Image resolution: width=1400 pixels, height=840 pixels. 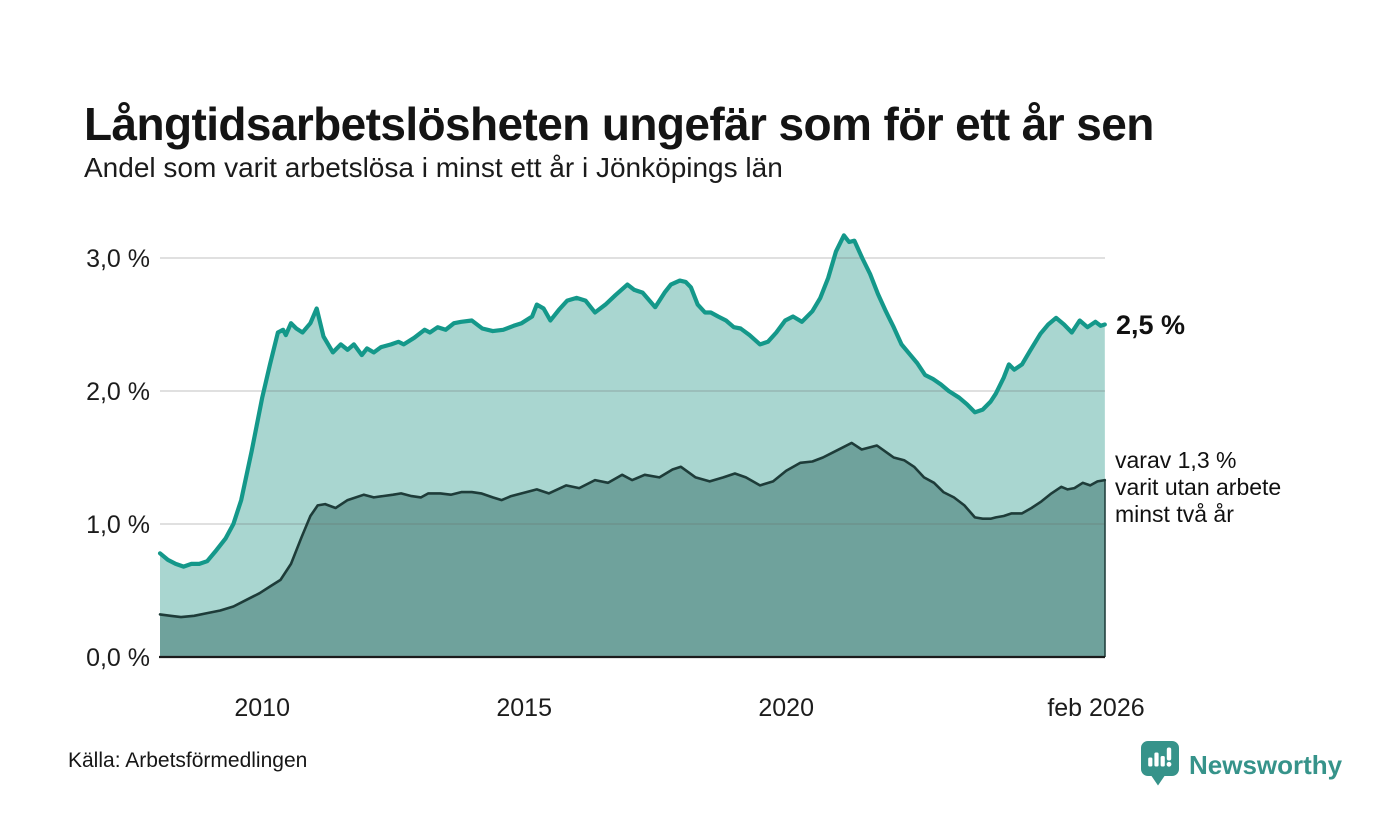 What do you see at coordinates (1176, 460) in the screenshot?
I see `secondary-series-label-line1: varav 1,3 %` at bounding box center [1176, 460].